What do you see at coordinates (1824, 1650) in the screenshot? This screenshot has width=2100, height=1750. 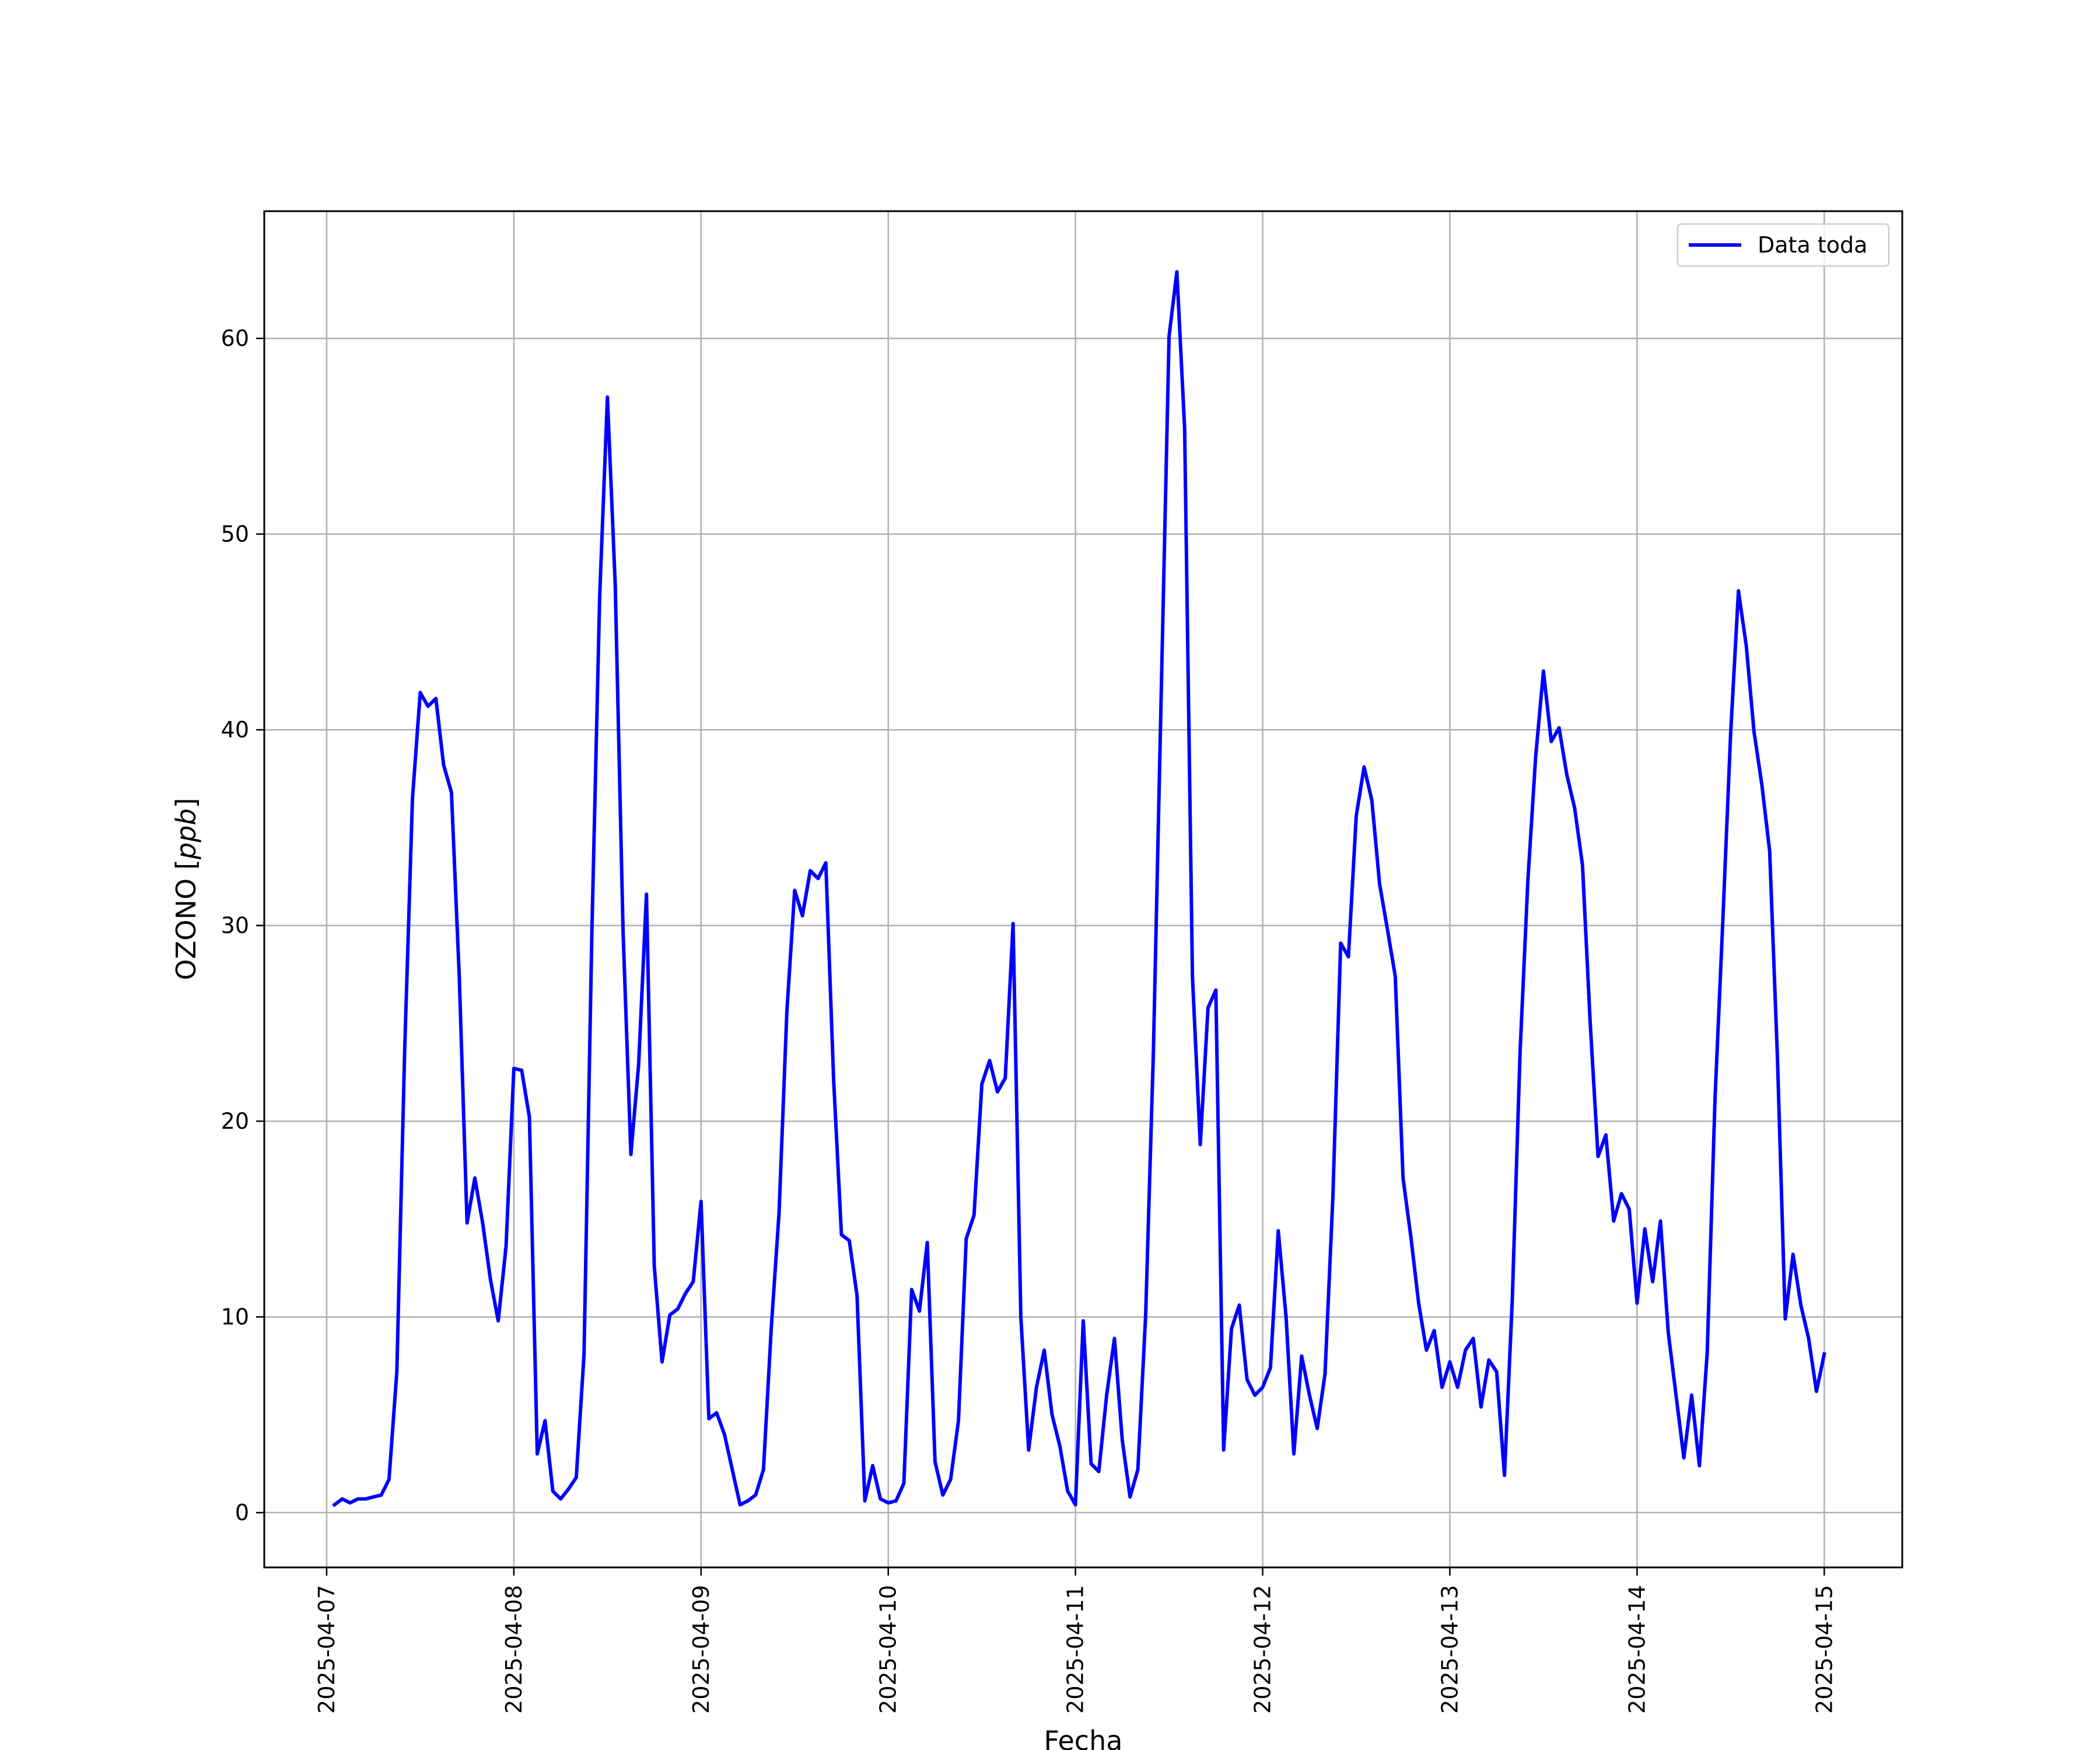 I see `x-tick-label: 2025-04-15` at bounding box center [1824, 1650].